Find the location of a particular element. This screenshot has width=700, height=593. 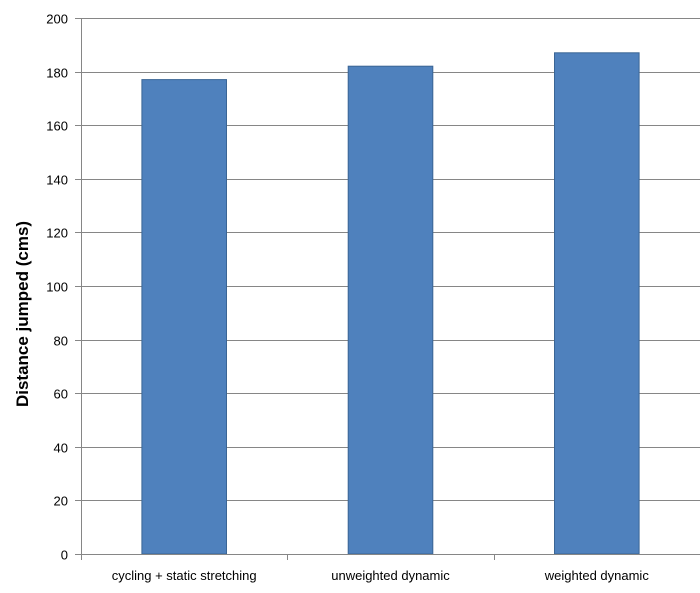

x-category-label: unweighted dynamic is located at coordinates (390, 575).